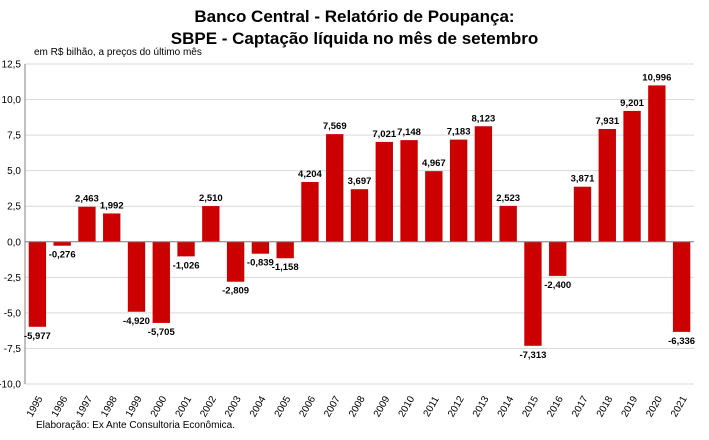 The image size is (709, 440). Describe the element at coordinates (632, 103) in the screenshot. I see `data-label: 9,201` at that location.